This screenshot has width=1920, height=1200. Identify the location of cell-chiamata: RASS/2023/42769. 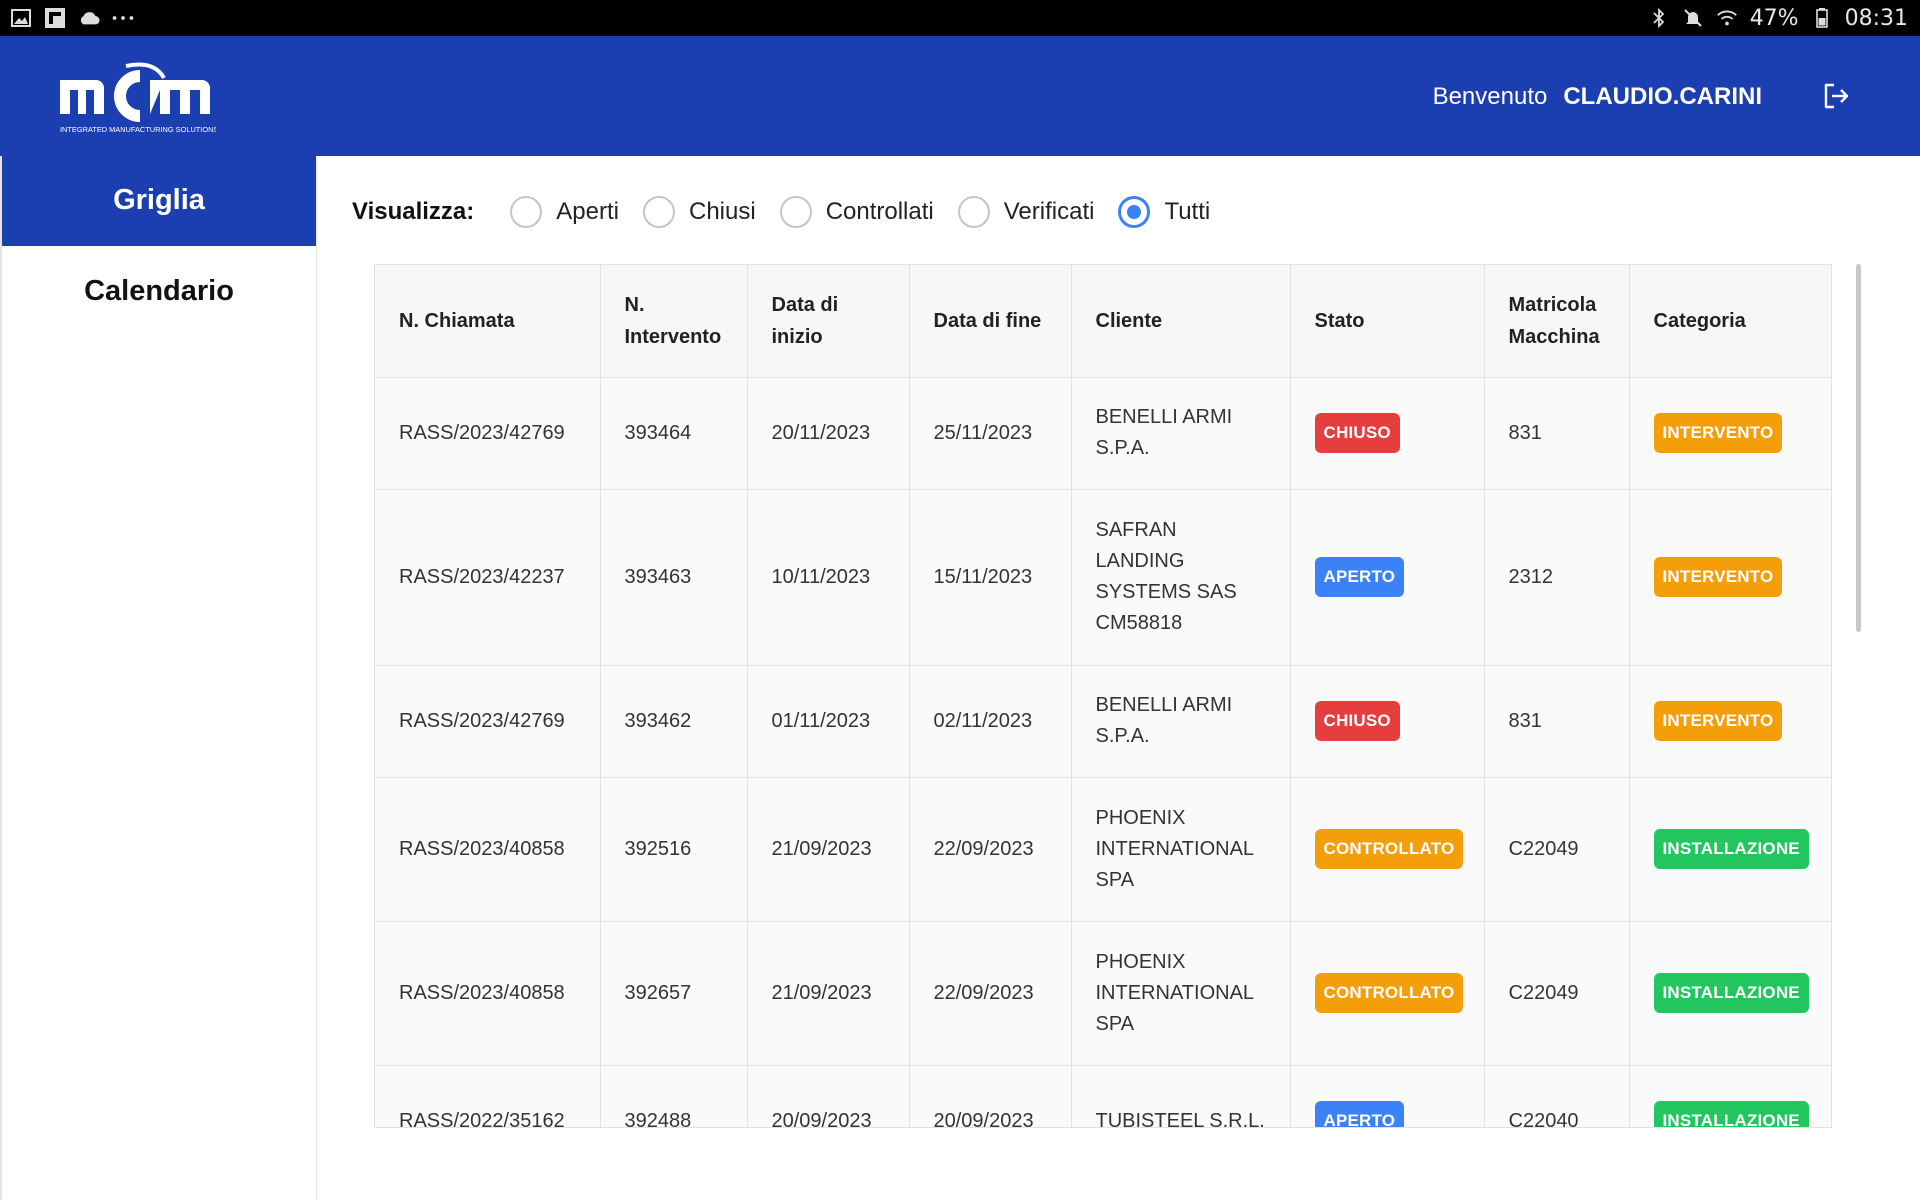
(488, 721).